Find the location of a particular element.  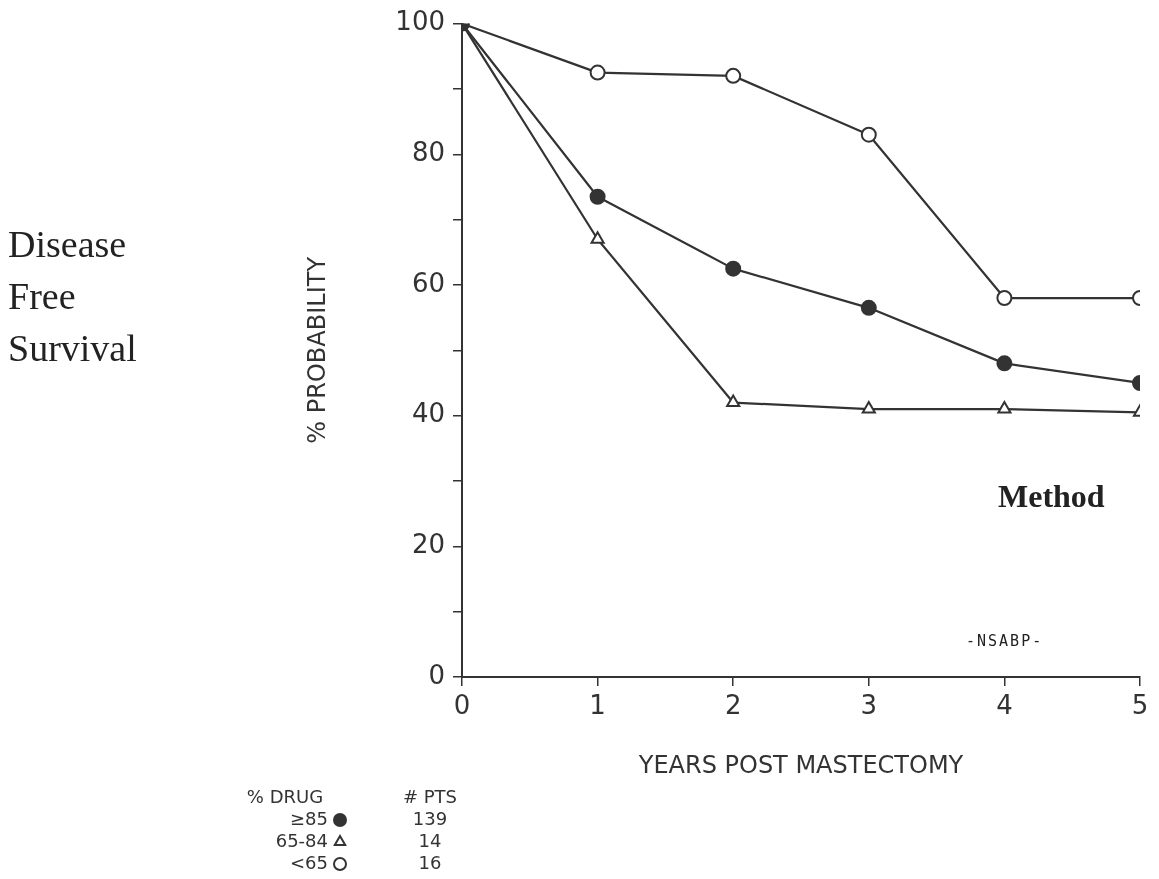

y-tick-label: 0 is located at coordinates (436, 674).